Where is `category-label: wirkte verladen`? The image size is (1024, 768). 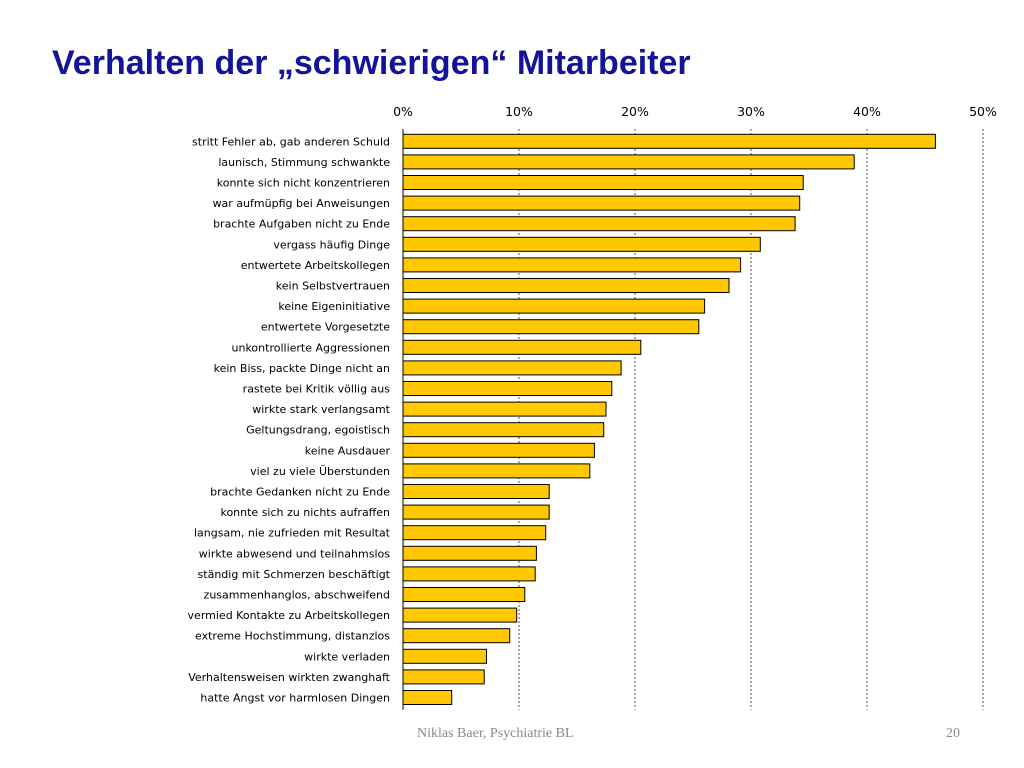 category-label: wirkte verladen is located at coordinates (347, 656).